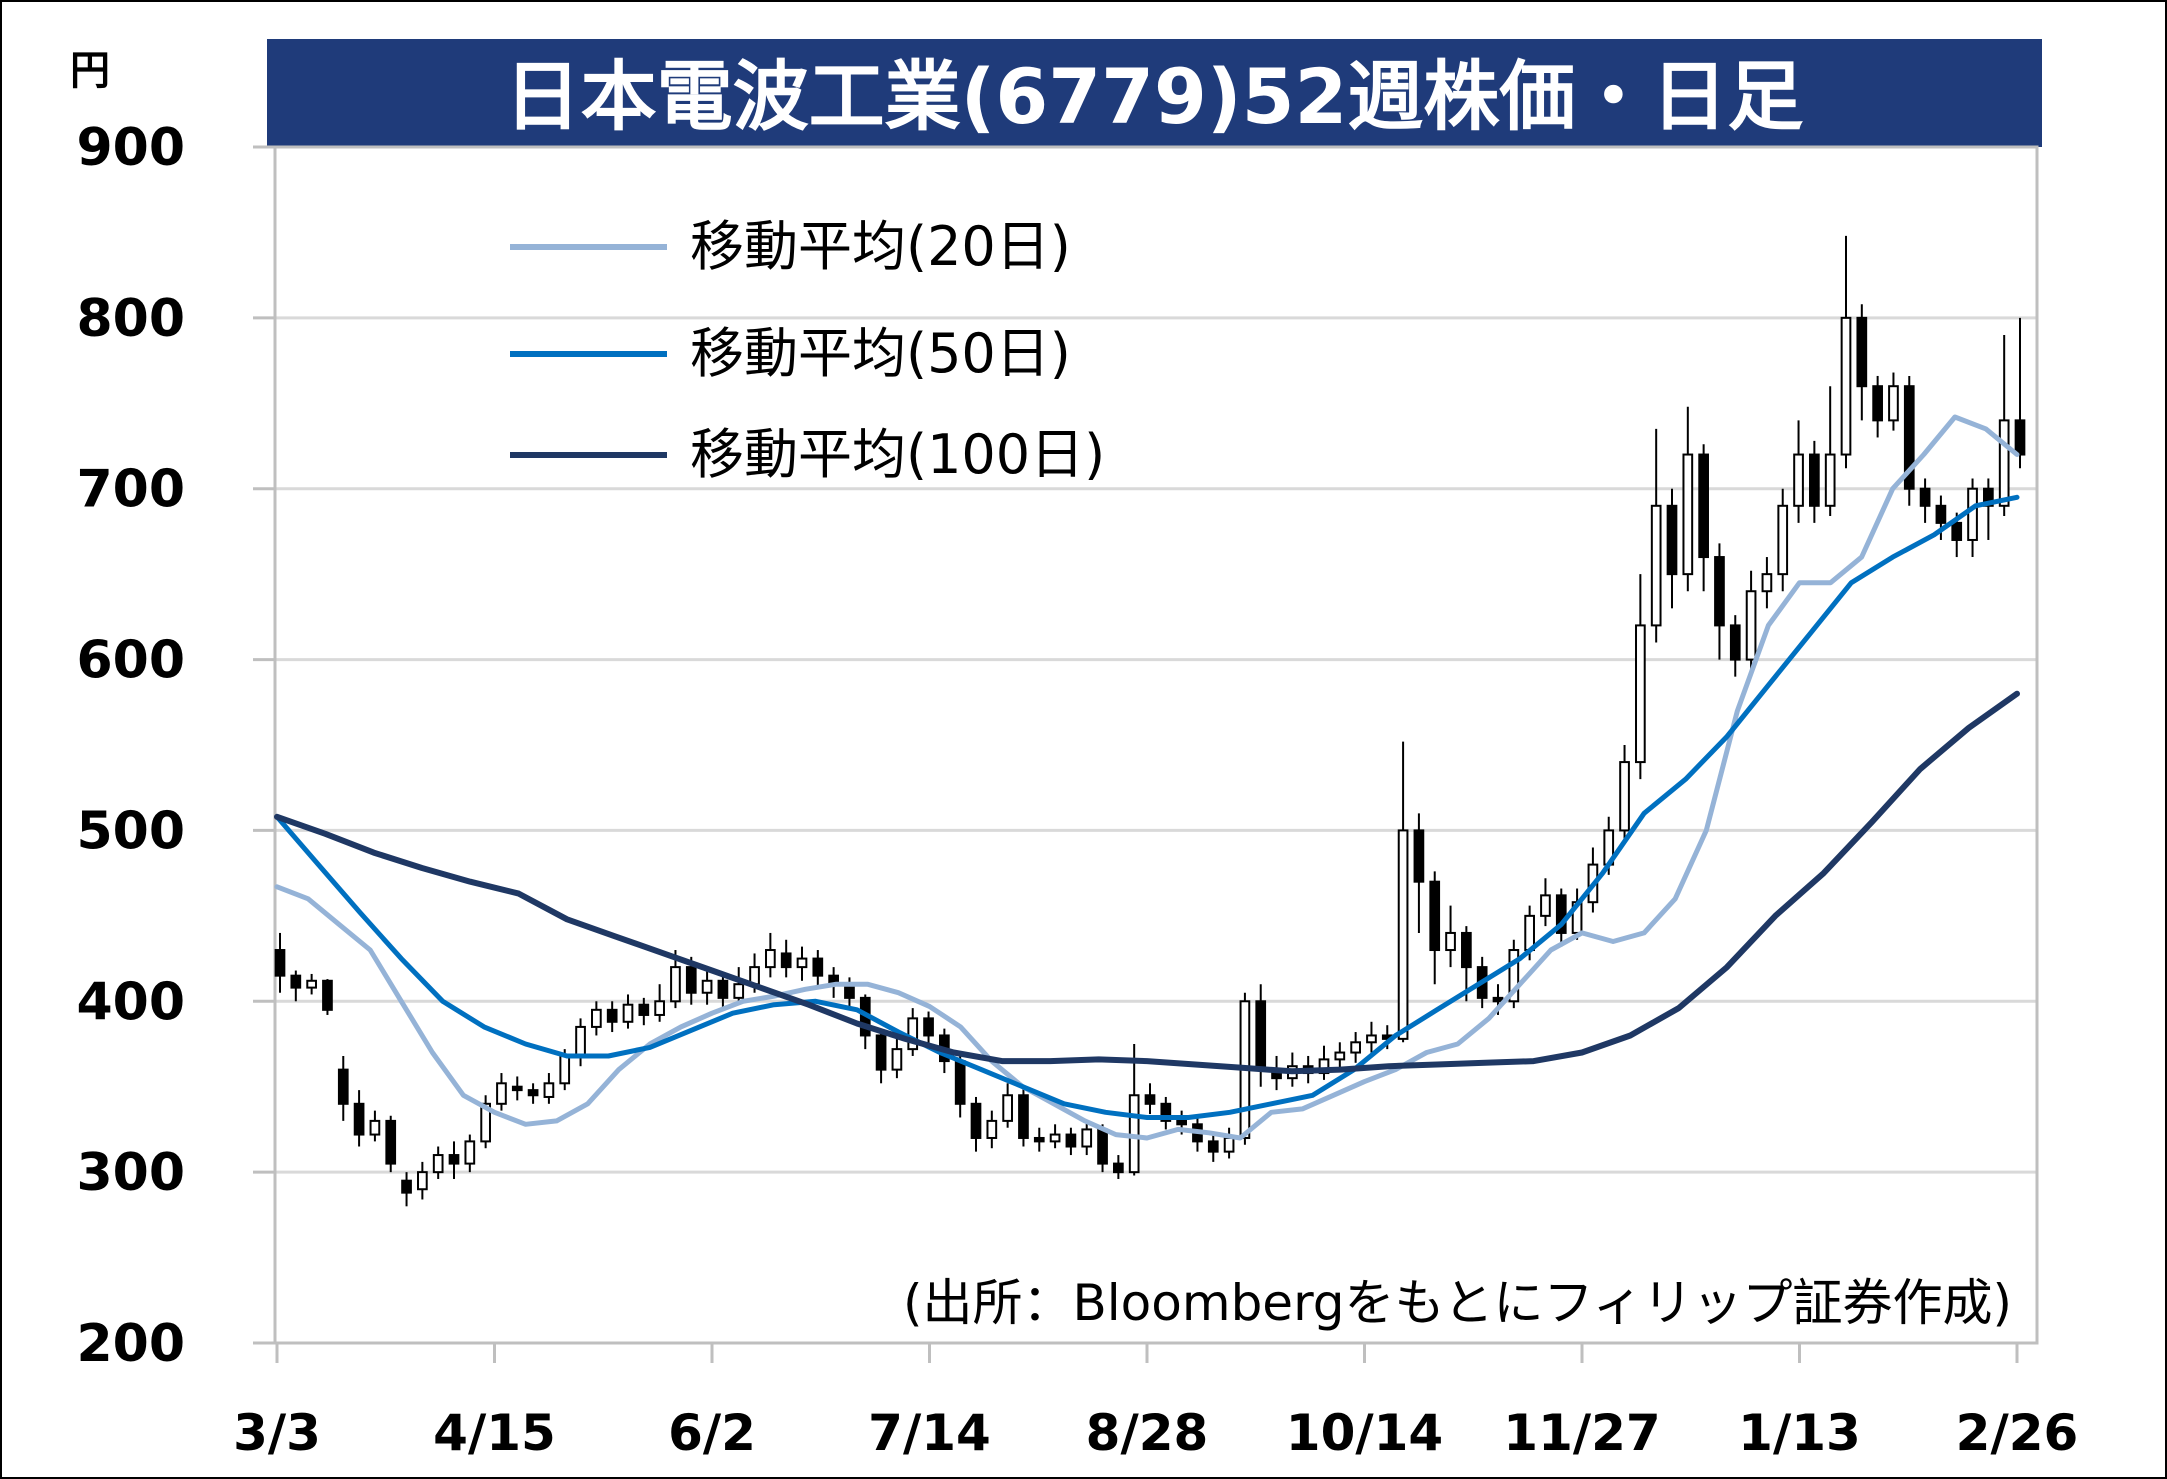 This screenshot has width=2167, height=1479. I want to click on x-tick-label: 11/27, so click(1581, 1433).